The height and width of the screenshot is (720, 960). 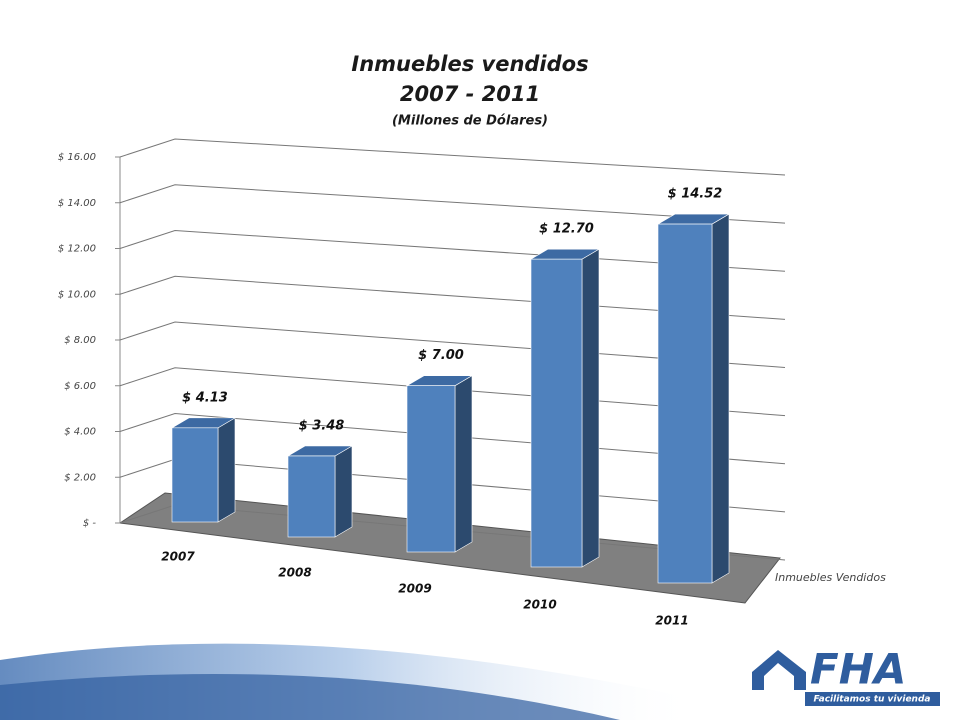 What do you see at coordinates (77, 294) in the screenshot?
I see `y-tick-label: $ 10.00` at bounding box center [77, 294].